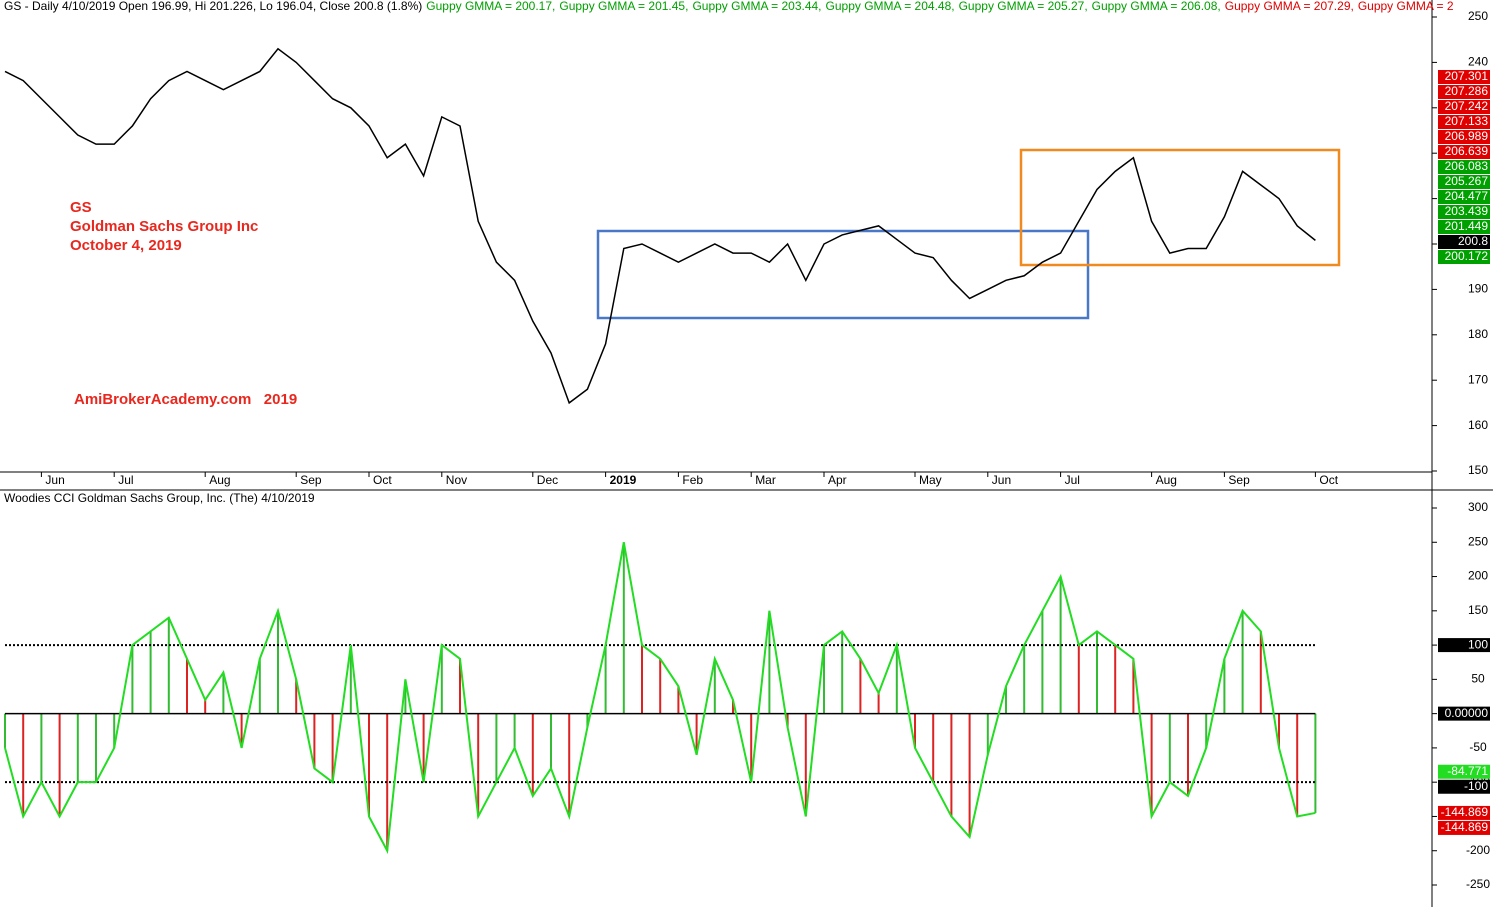 This screenshot has height=907, width=1493. I want to click on y-tick-label: 240, so click(1478, 62).